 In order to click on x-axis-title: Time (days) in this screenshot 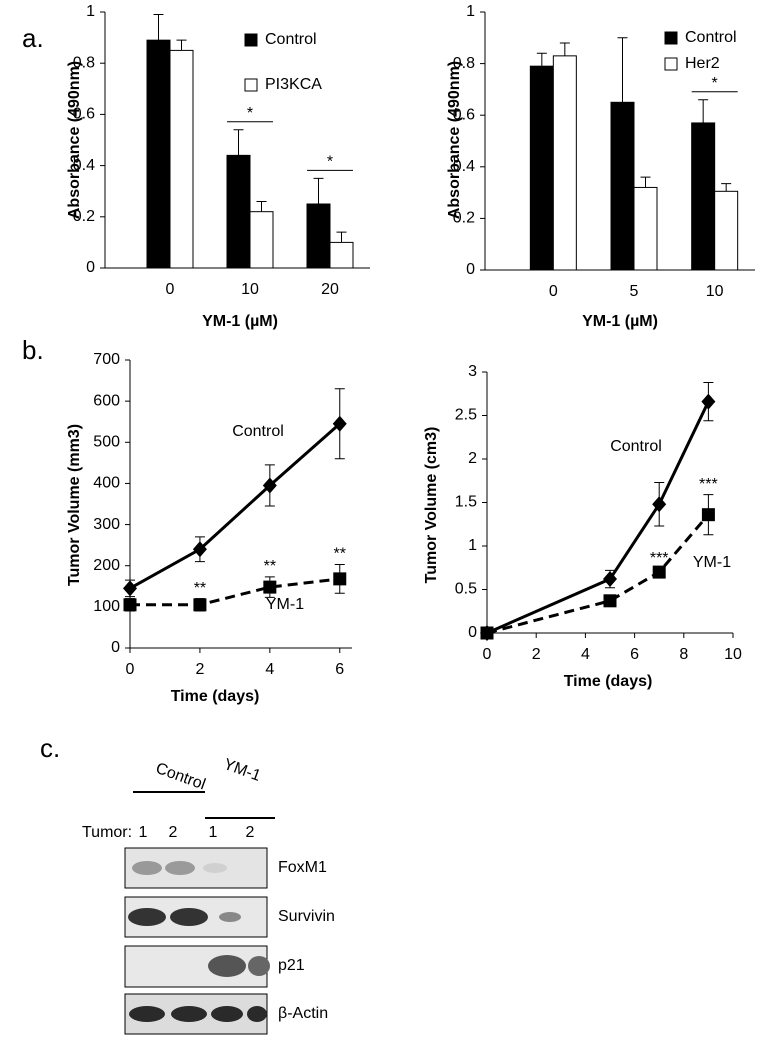, I will do `click(215, 696)`.